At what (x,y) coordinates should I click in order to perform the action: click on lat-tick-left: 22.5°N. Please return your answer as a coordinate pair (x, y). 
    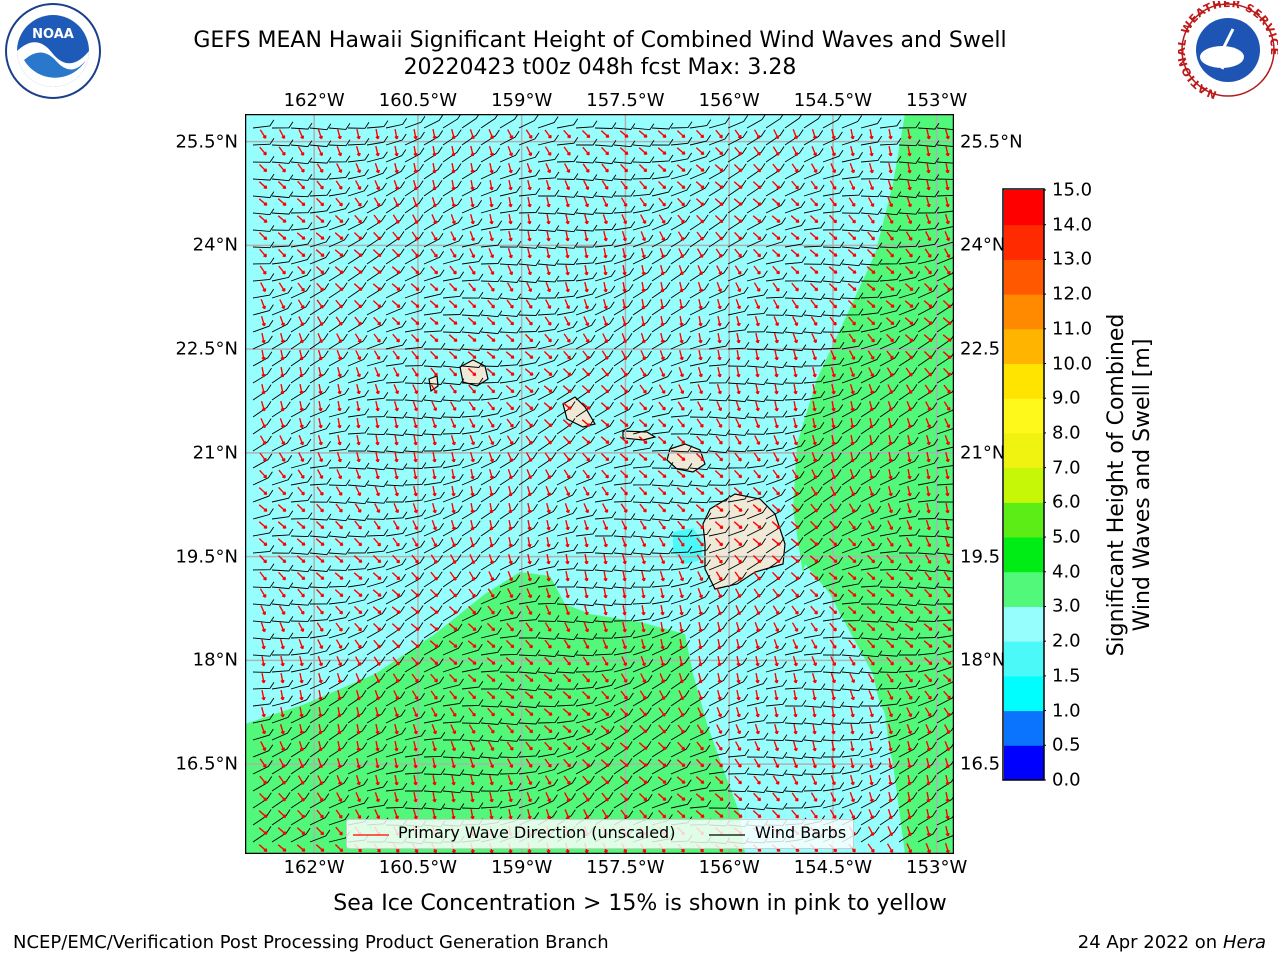
    Looking at the image, I should click on (206, 349).